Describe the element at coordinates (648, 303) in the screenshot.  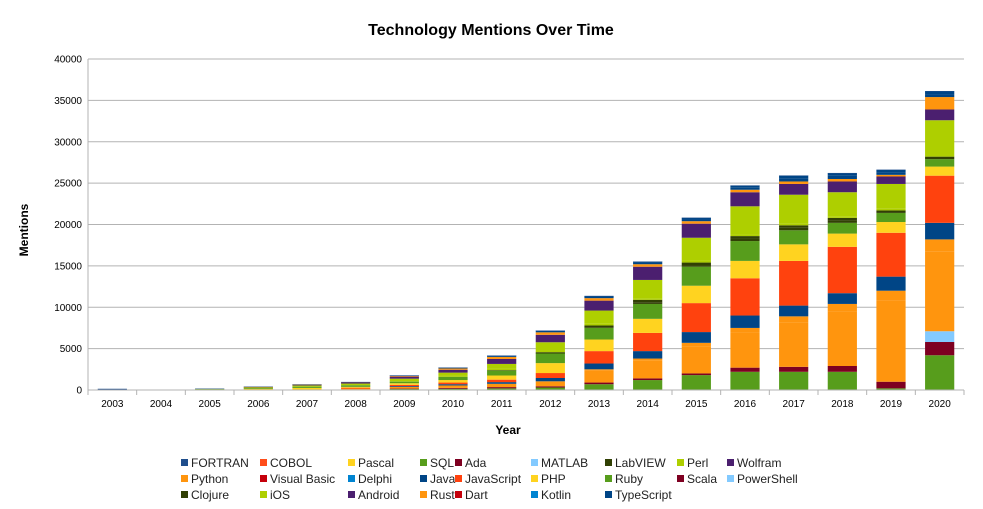
I see `bar-segment-labview-2014` at that location.